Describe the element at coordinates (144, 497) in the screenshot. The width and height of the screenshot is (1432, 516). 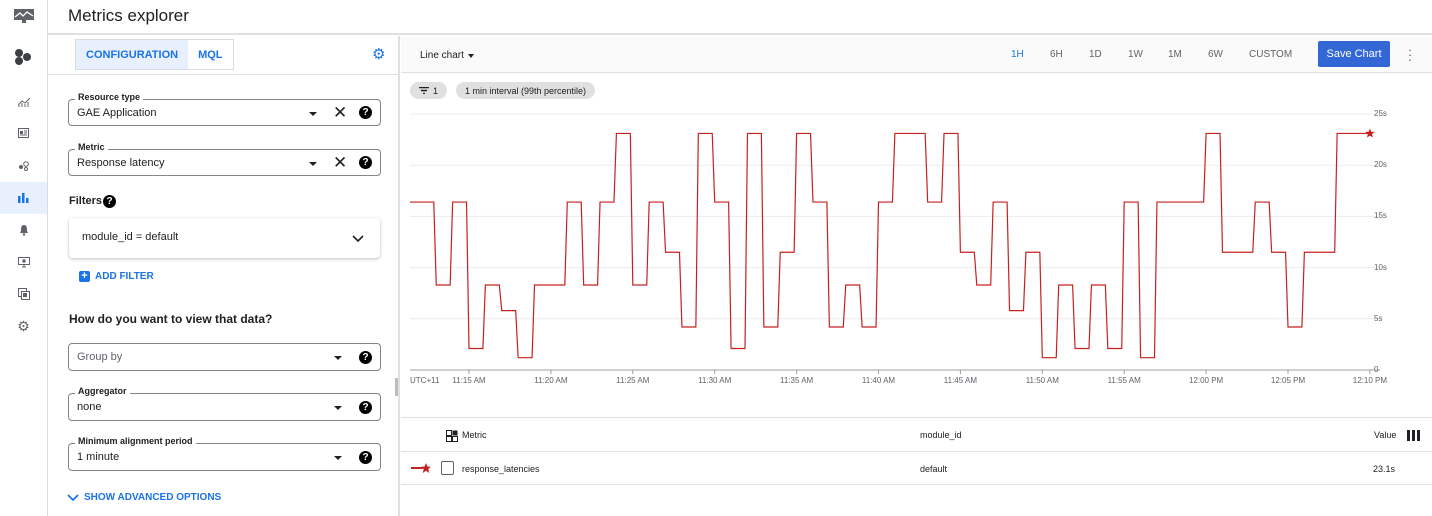
I see `show-advanced-options-button: SHOW ADVANCED OPTIONS` at that location.